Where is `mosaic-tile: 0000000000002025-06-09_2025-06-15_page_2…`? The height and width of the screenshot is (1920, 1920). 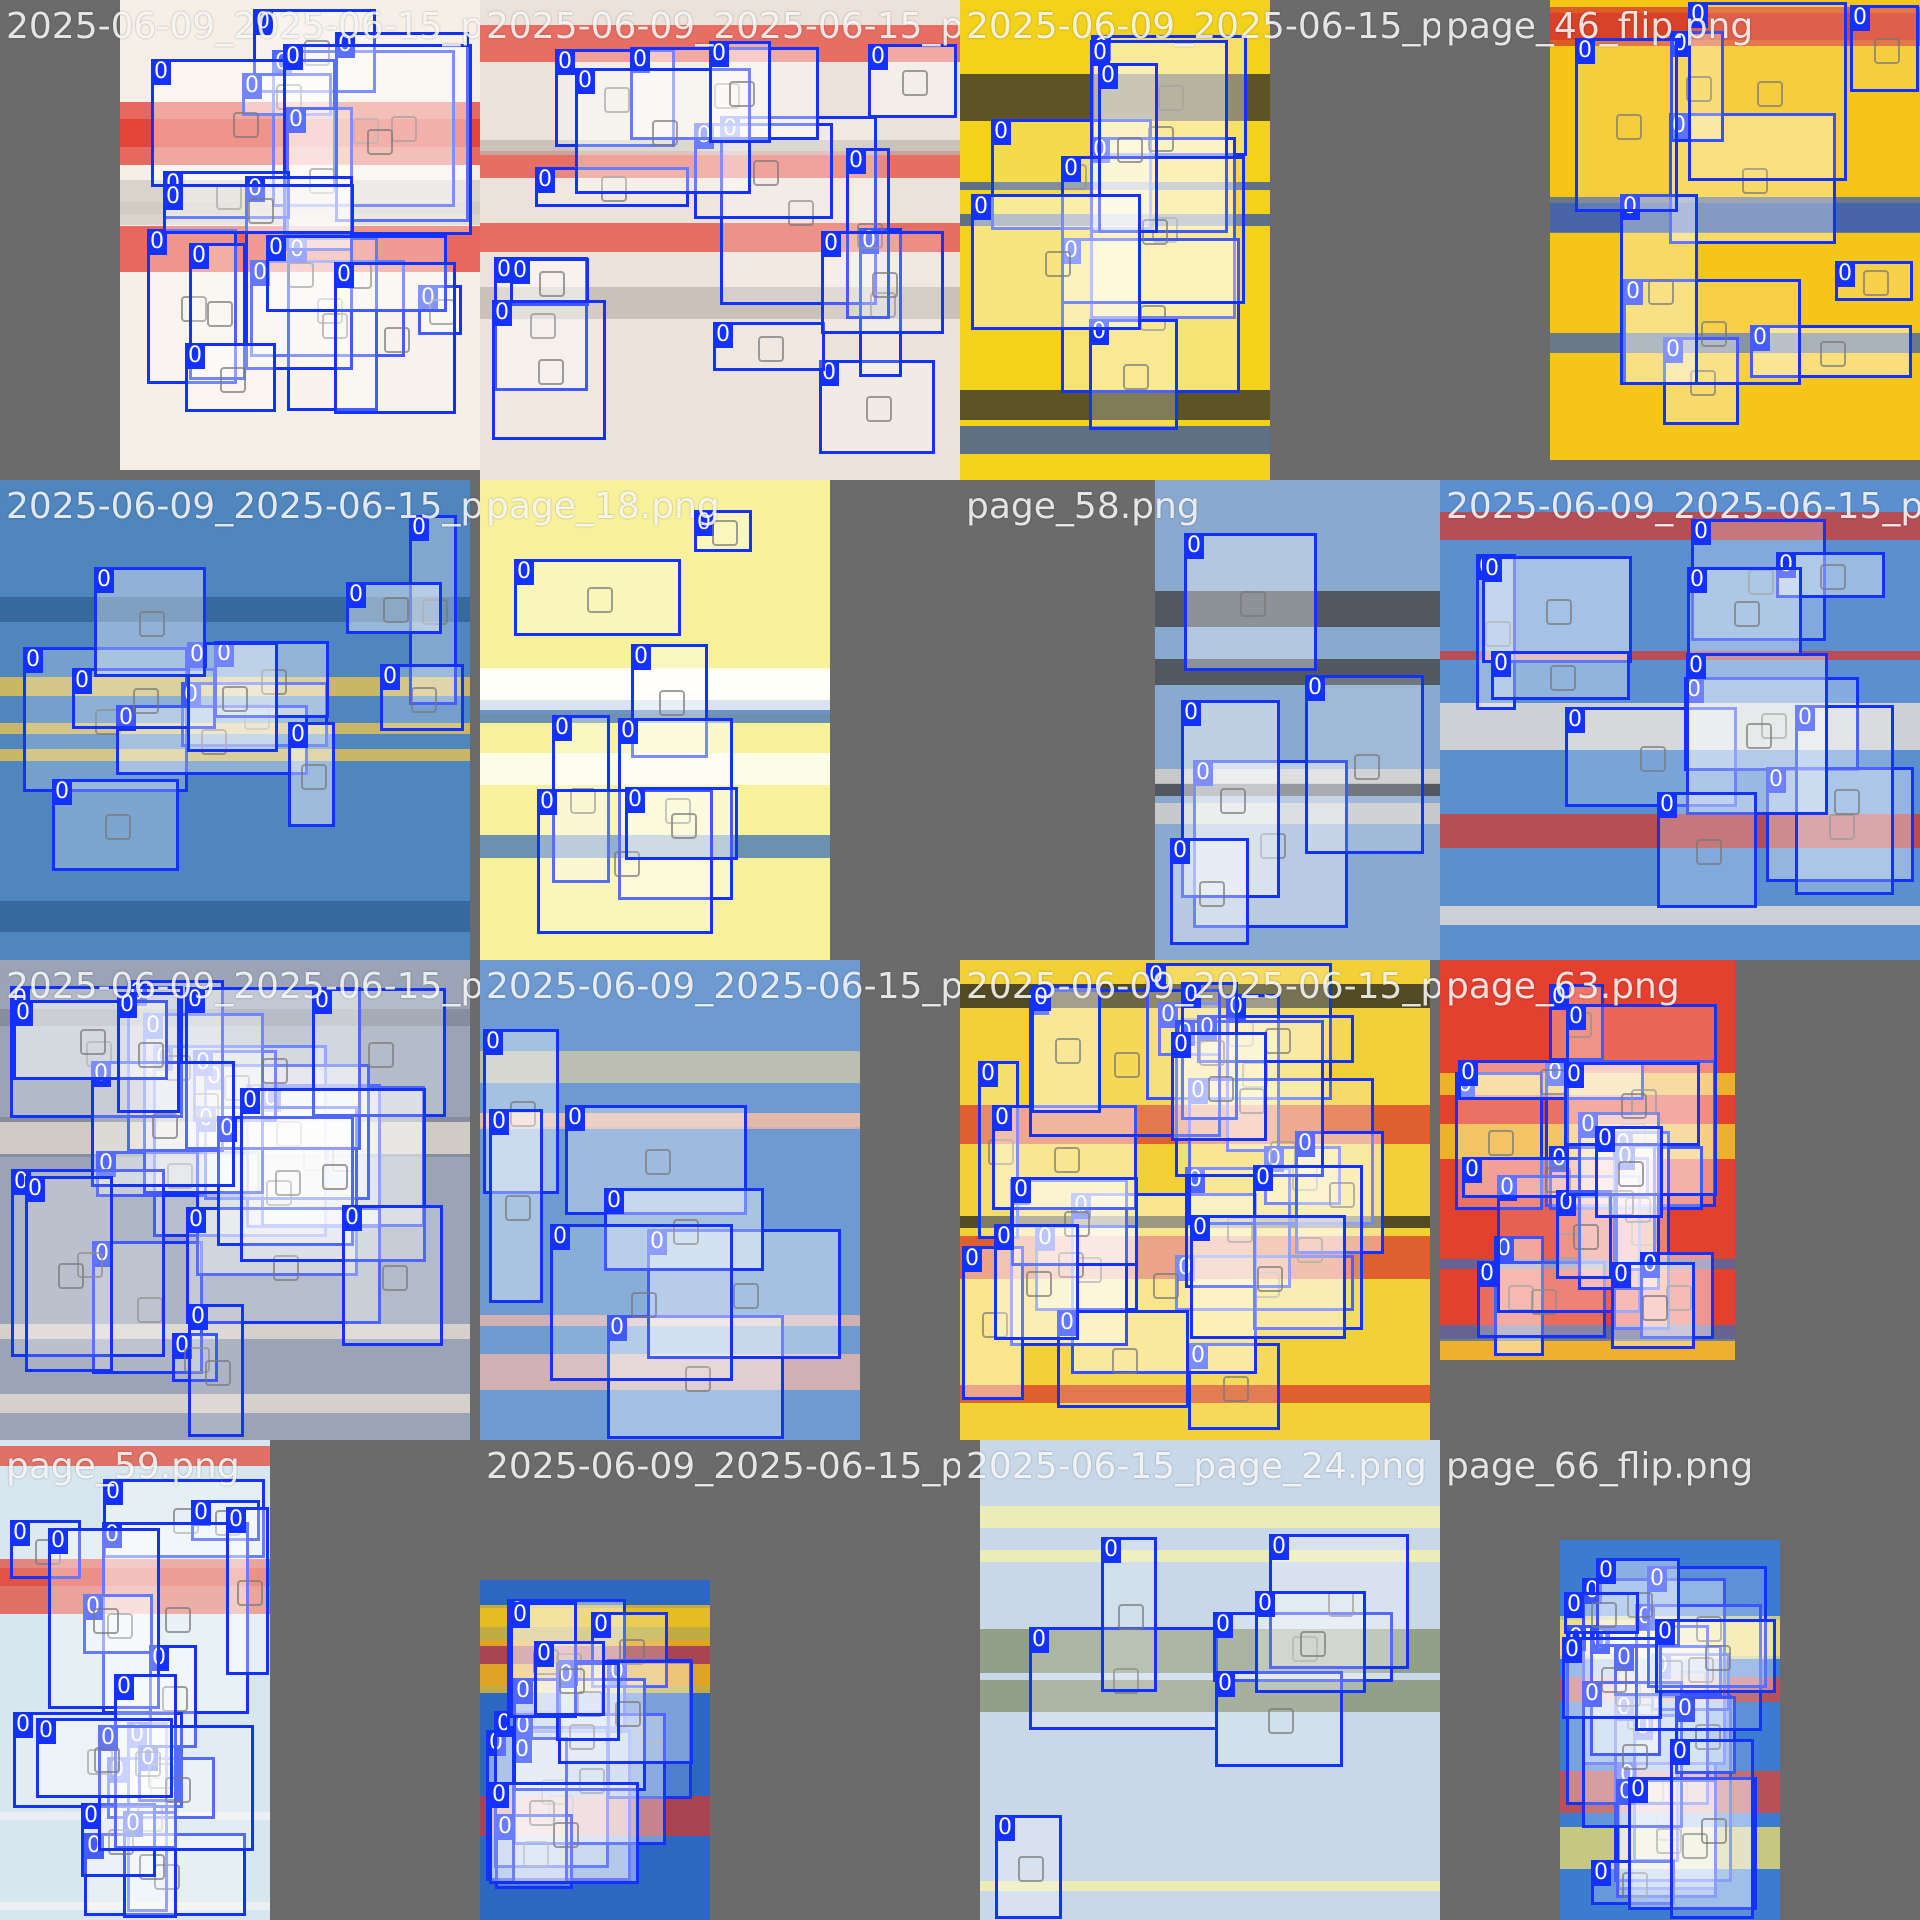 mosaic-tile: 0000000000002025-06-09_2025-06-15_page_2… is located at coordinates (240, 720).